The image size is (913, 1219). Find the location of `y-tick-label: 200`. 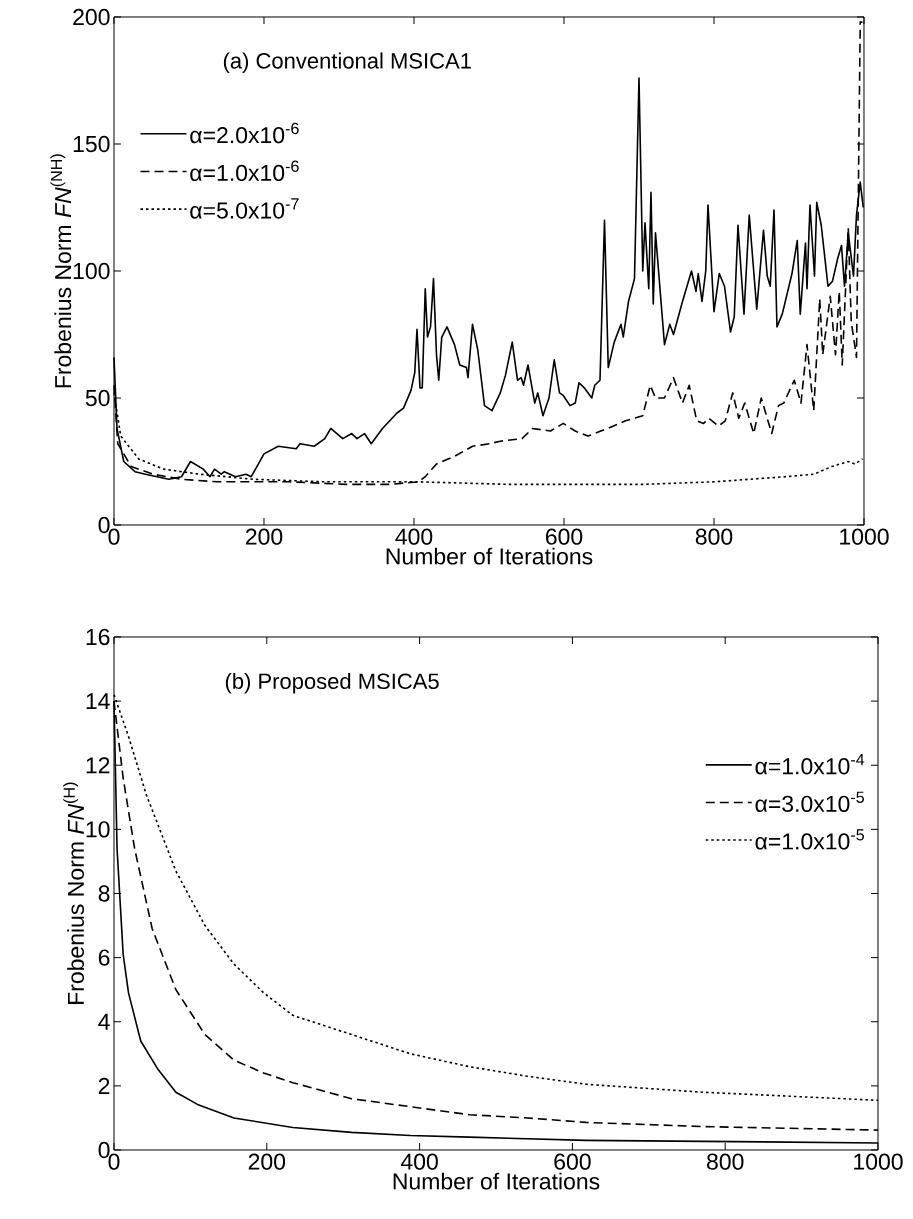

y-tick-label: 200 is located at coordinates (91, 17).